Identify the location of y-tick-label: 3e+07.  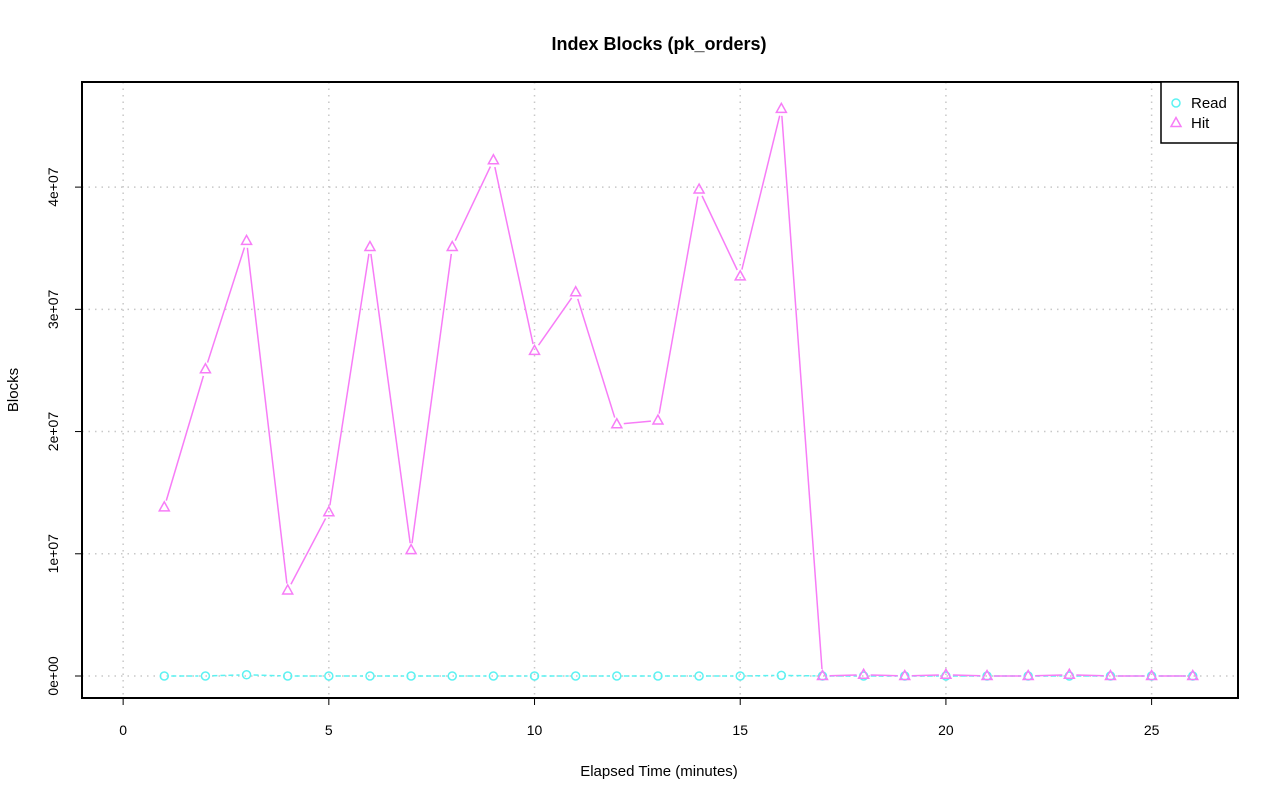
(53, 309).